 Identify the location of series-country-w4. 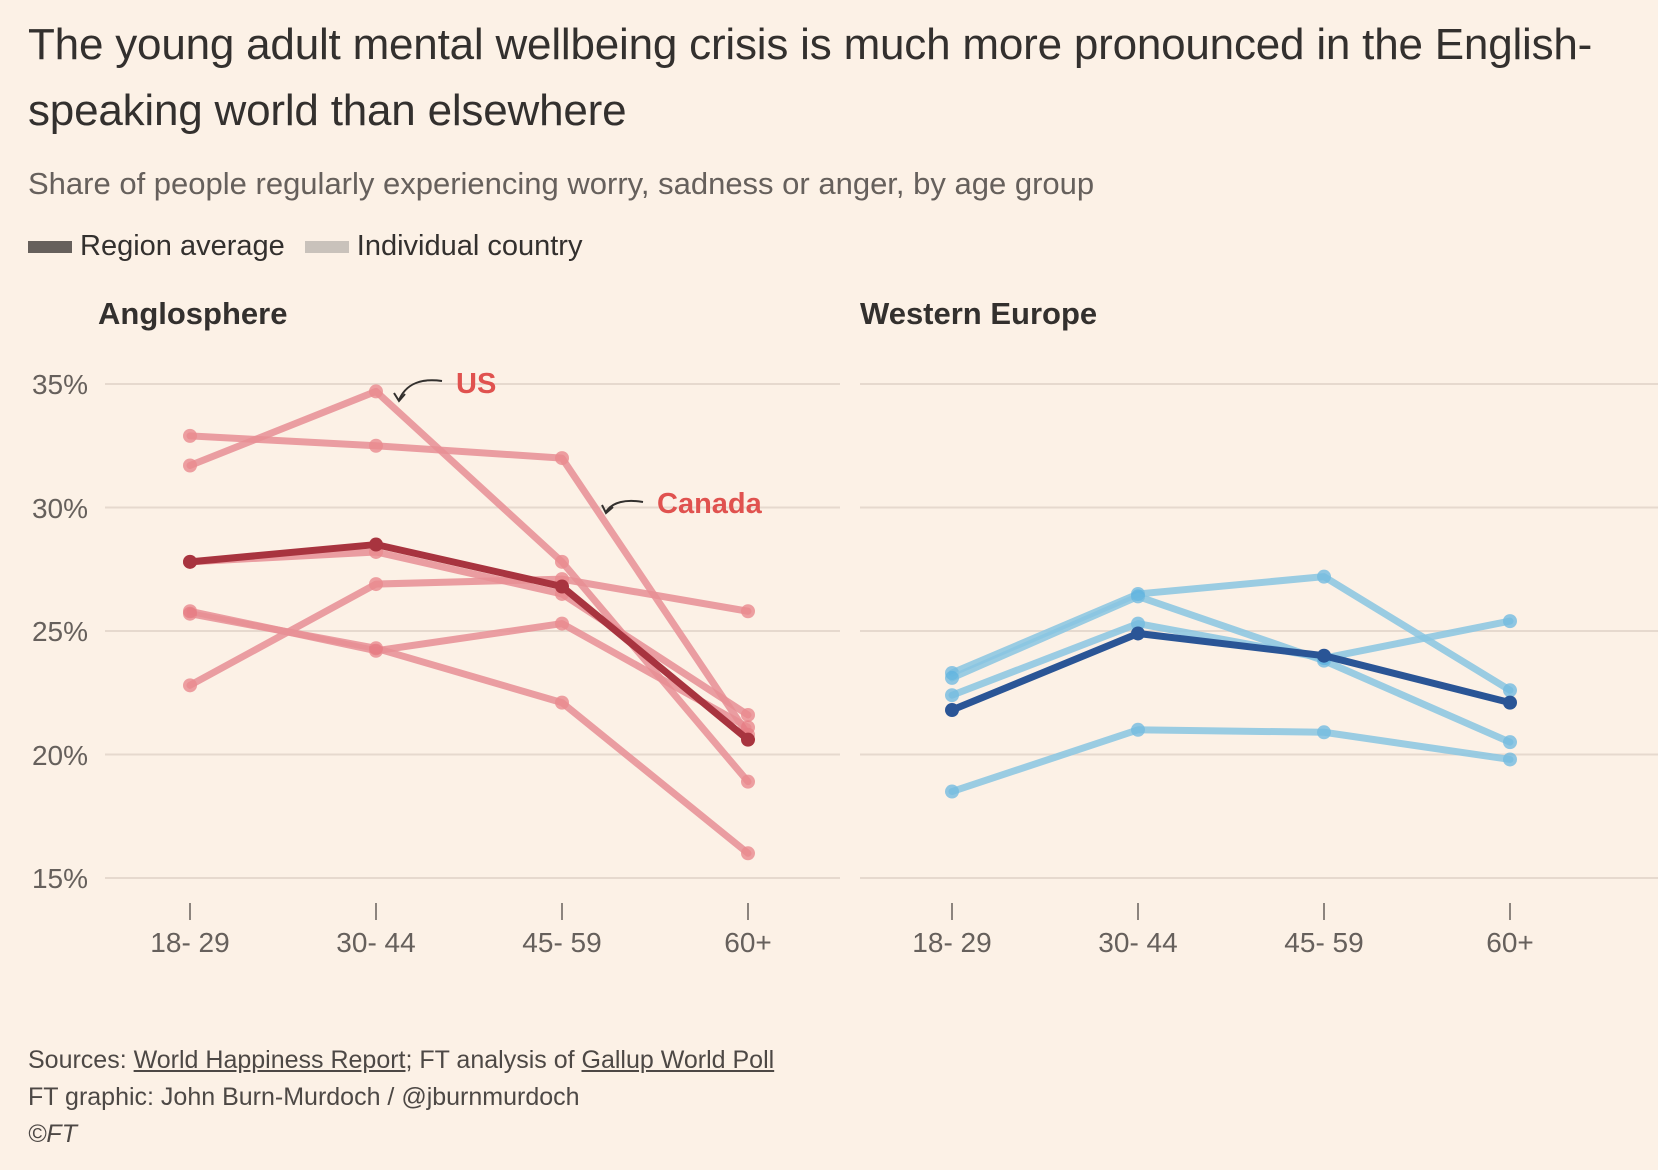
(1231, 760).